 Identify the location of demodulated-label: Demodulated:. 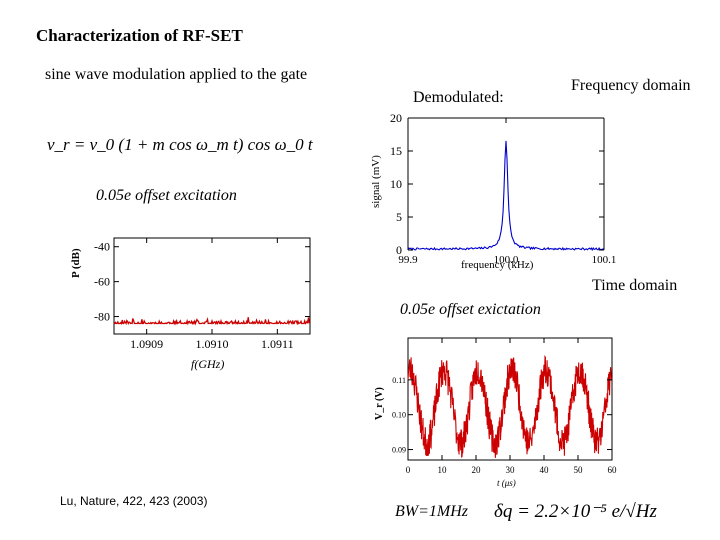
(458, 97).